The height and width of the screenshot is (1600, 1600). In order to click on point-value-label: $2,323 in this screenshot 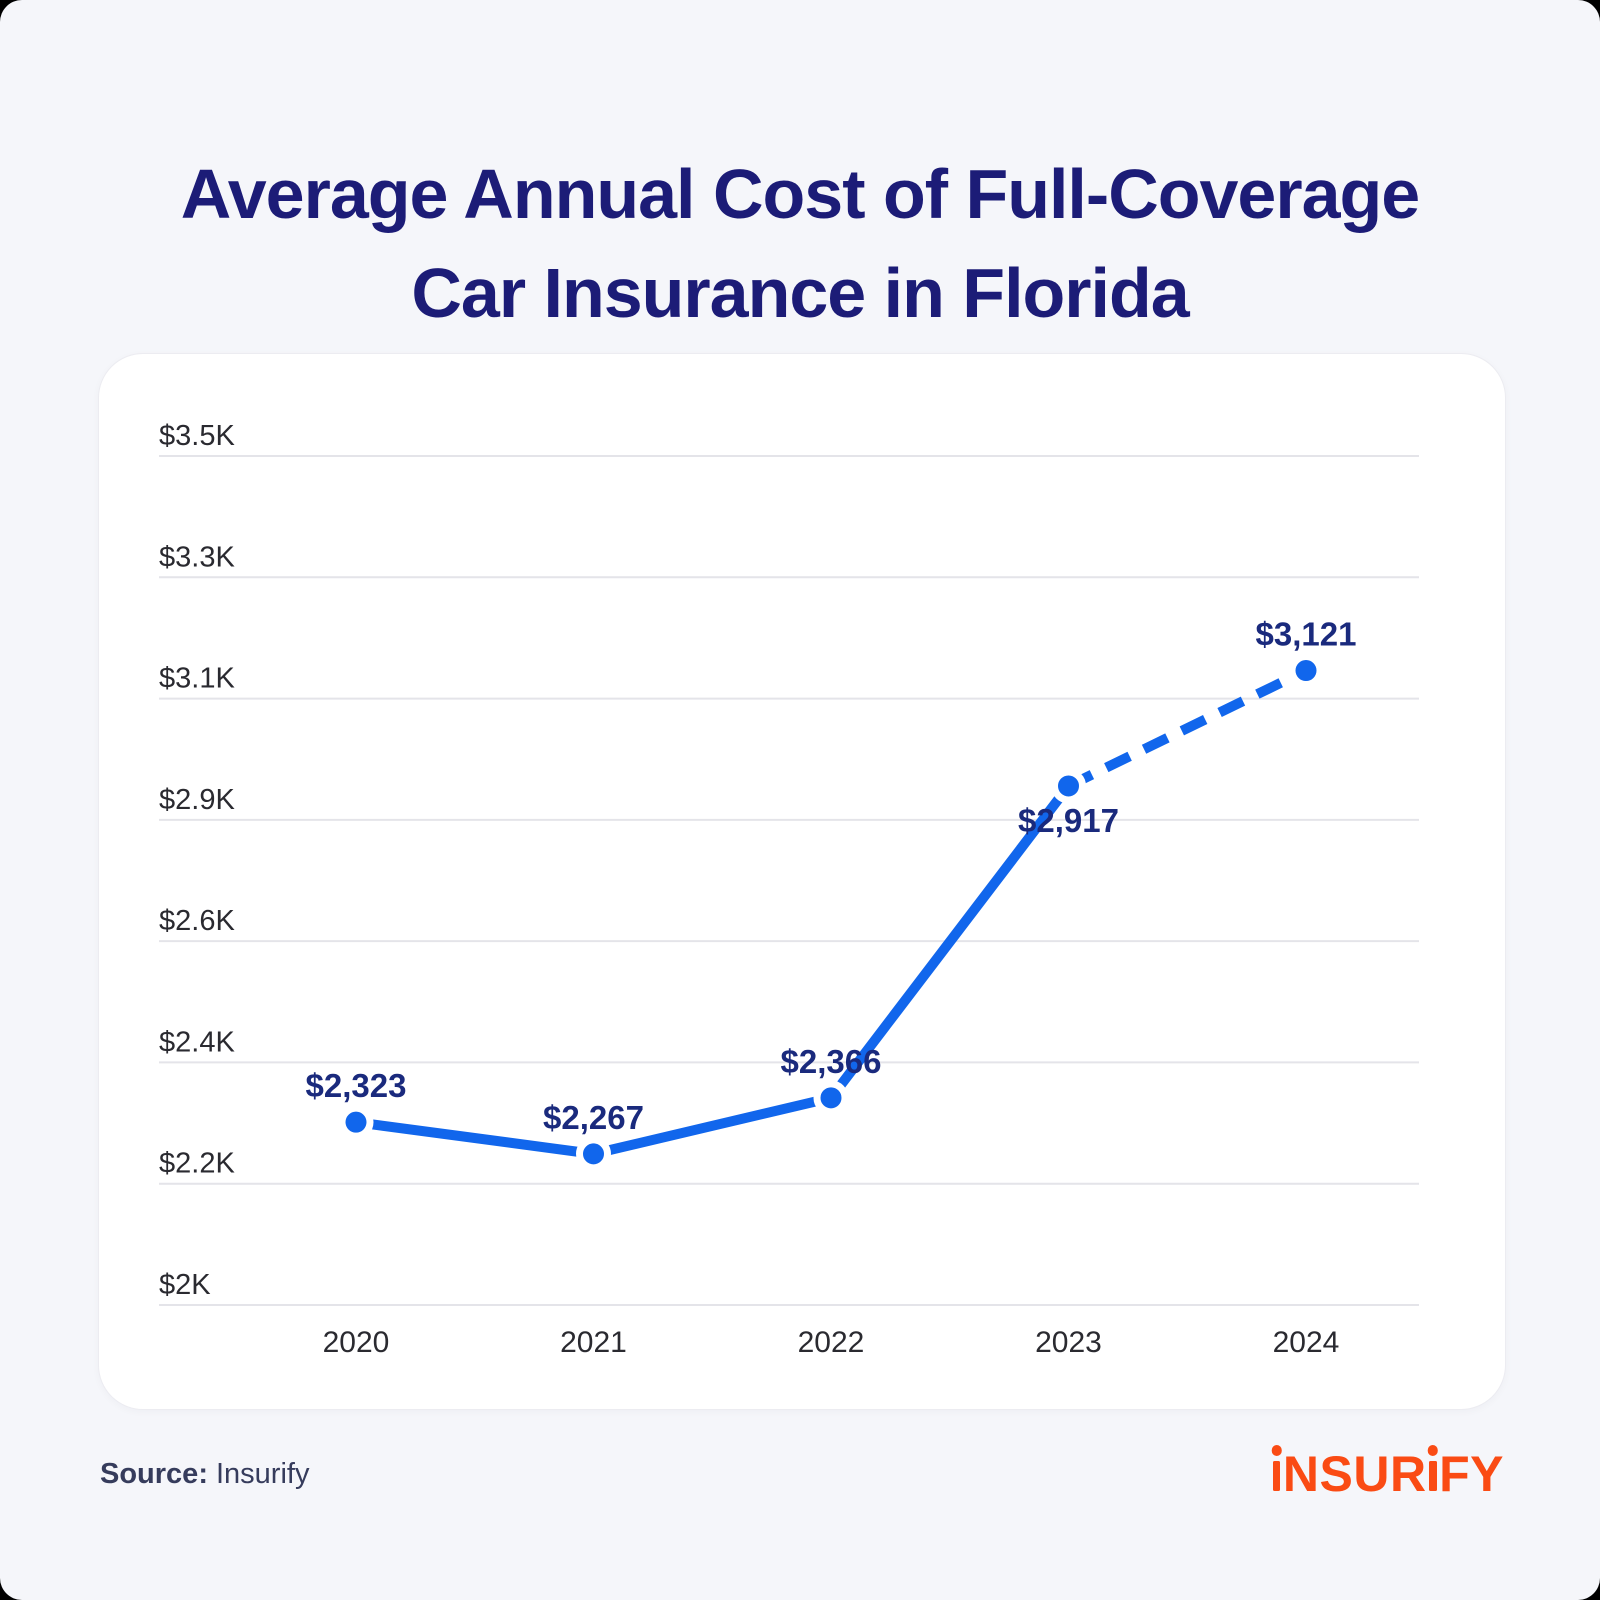, I will do `click(356, 1085)`.